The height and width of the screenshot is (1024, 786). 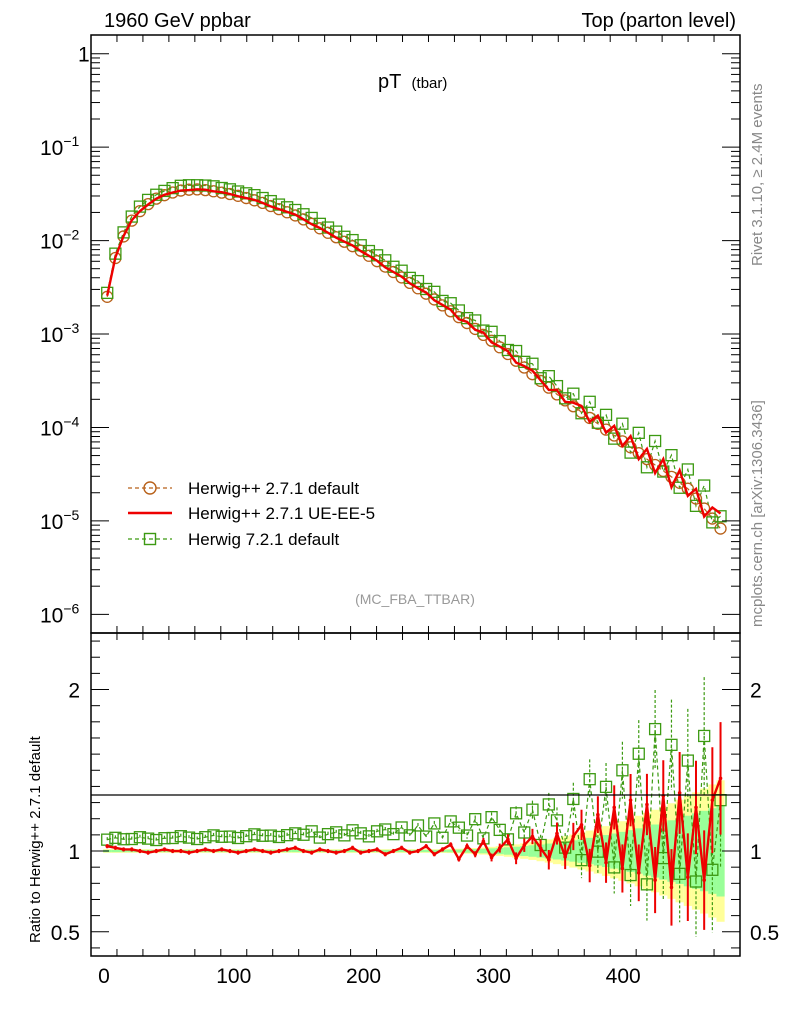 What do you see at coordinates (389, 82) in the screenshot?
I see `plot-title-main: pT` at bounding box center [389, 82].